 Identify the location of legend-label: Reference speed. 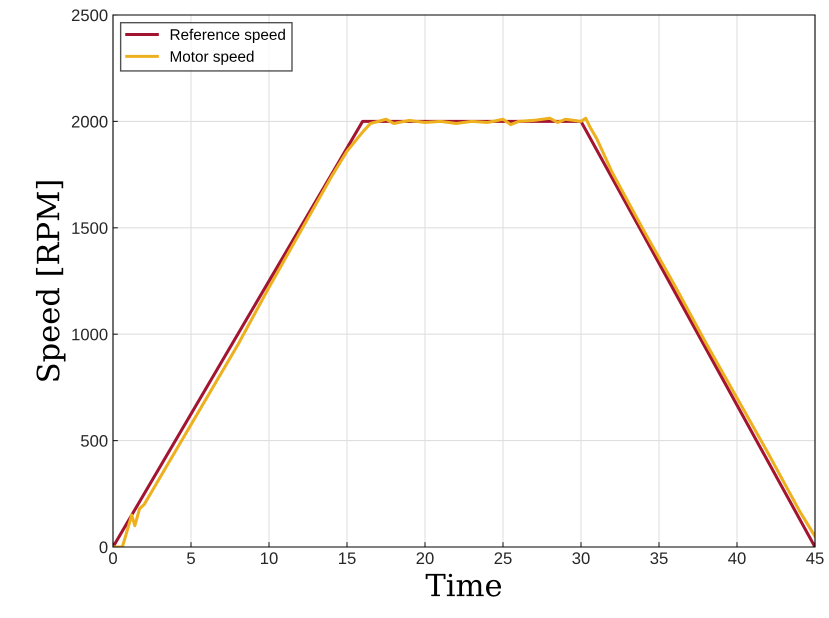
(227, 35).